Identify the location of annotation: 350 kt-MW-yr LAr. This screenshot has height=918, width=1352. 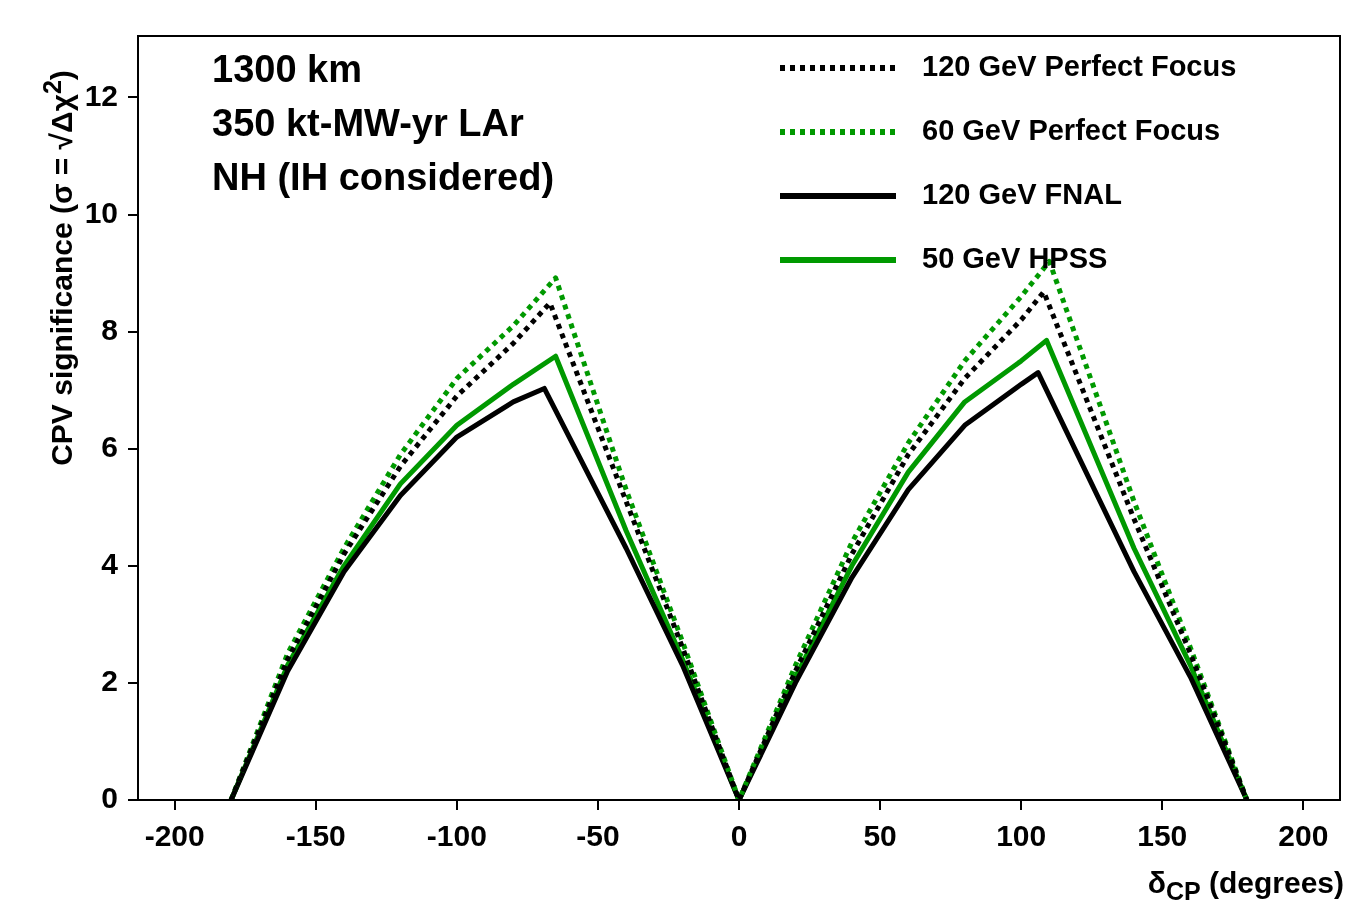
(368, 123).